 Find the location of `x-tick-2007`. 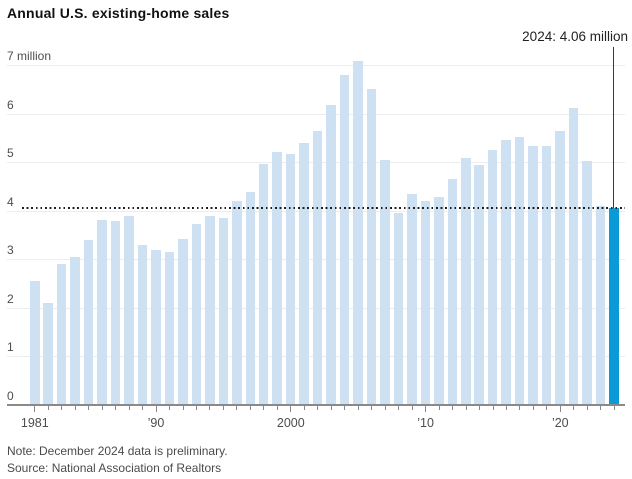

x-tick-2007 is located at coordinates (385, 408).